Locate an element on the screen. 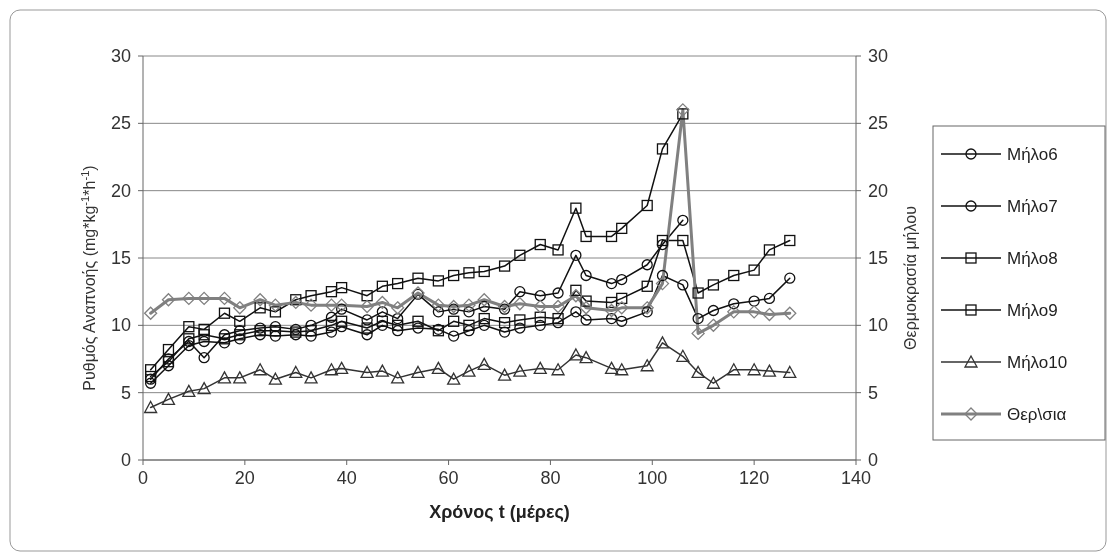  y-tick-label: 20 is located at coordinates (120, 190).